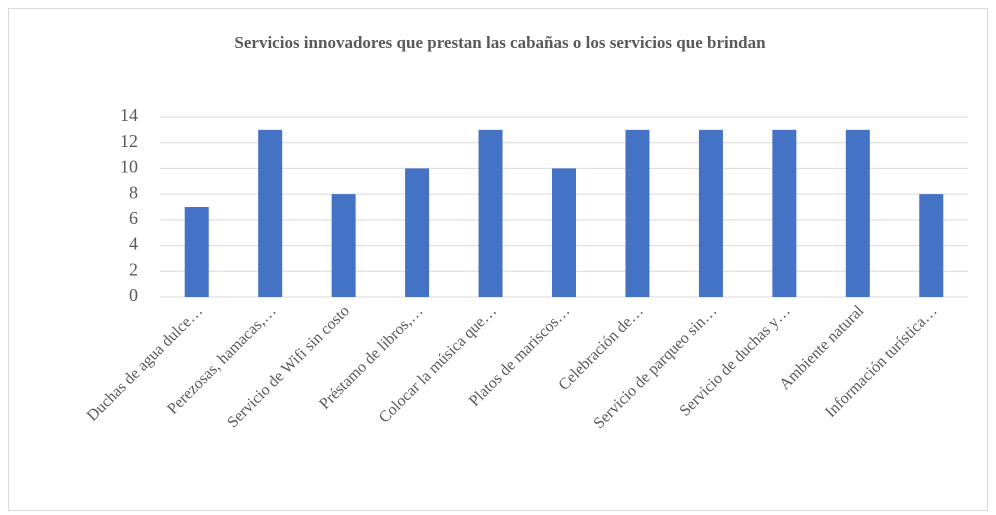  I want to click on y-tick-label: 14, so click(129, 115).